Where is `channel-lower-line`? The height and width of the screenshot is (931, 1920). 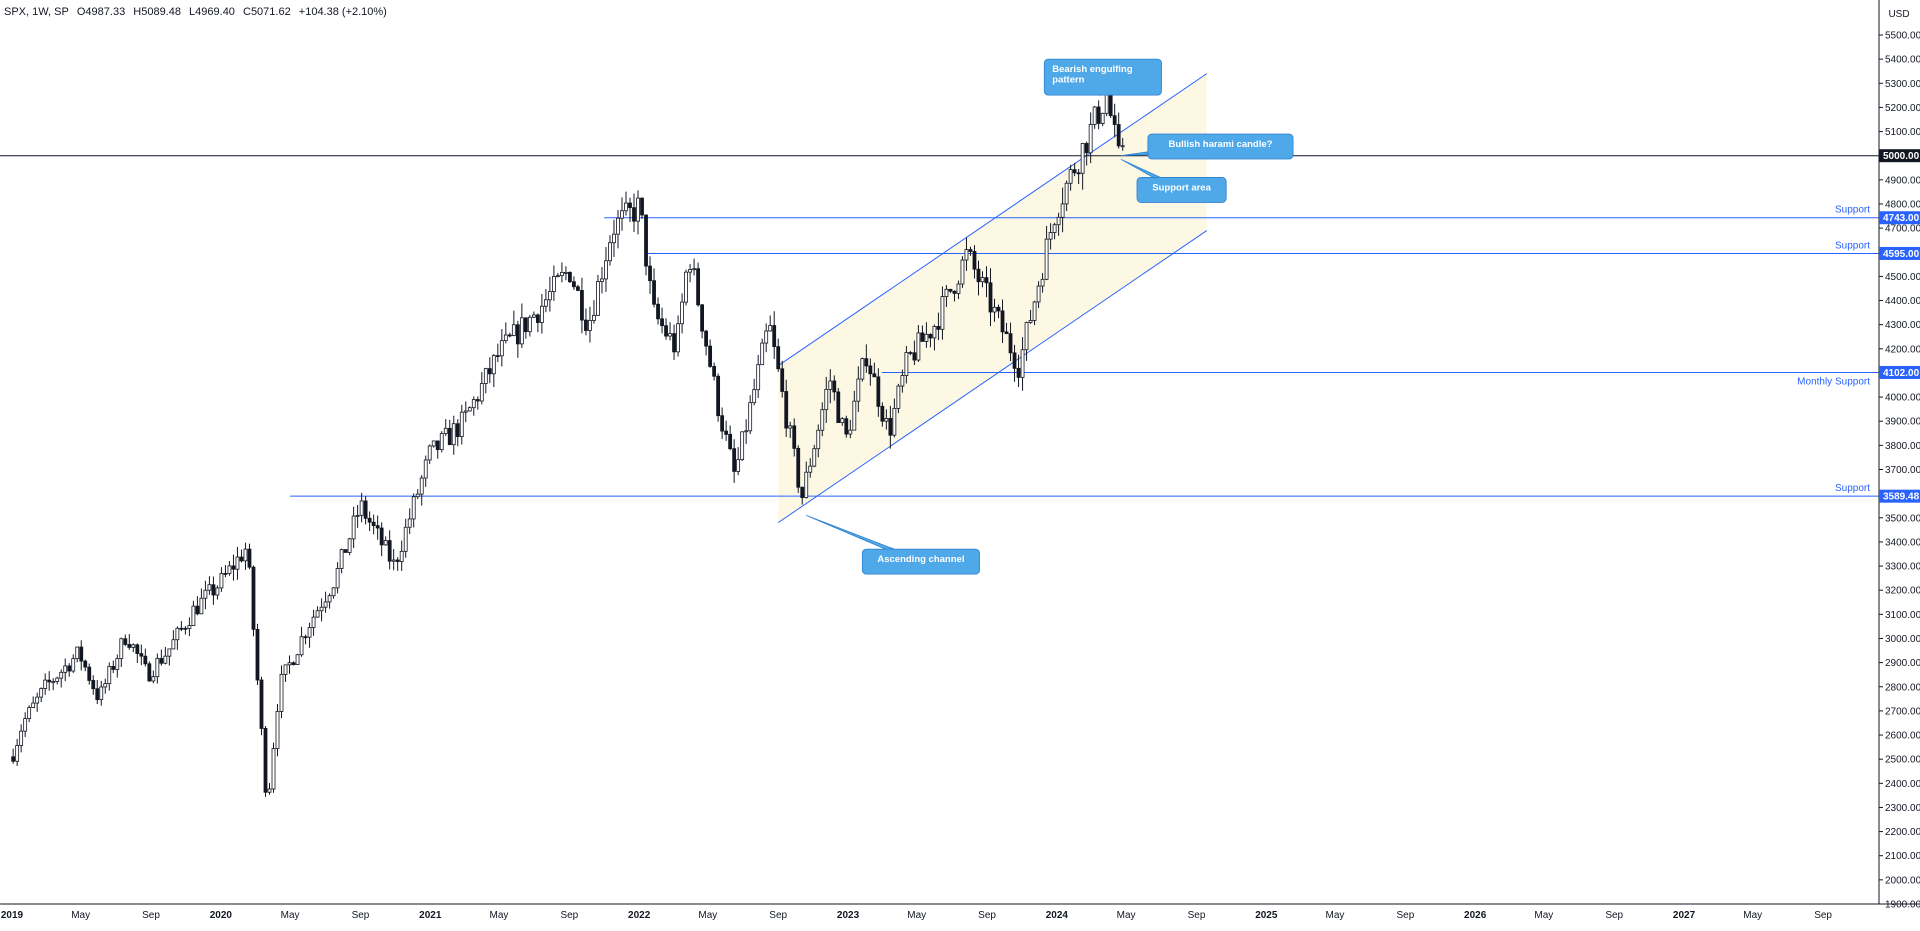
channel-lower-line is located at coordinates (992, 377).